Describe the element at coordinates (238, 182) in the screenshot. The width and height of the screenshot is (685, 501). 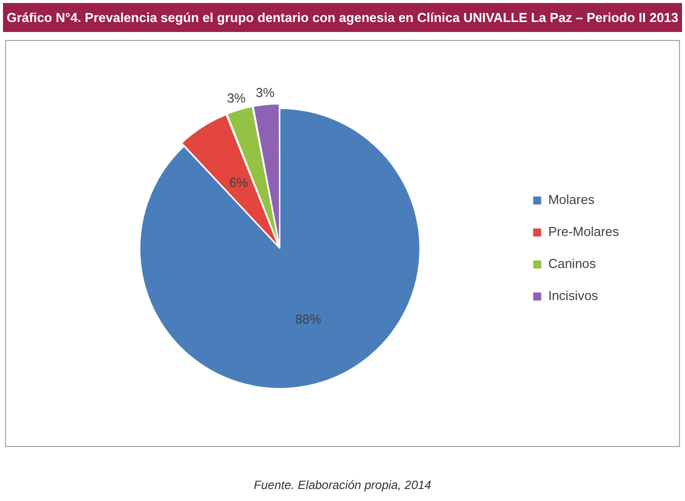
I see `data-label: 6%` at that location.